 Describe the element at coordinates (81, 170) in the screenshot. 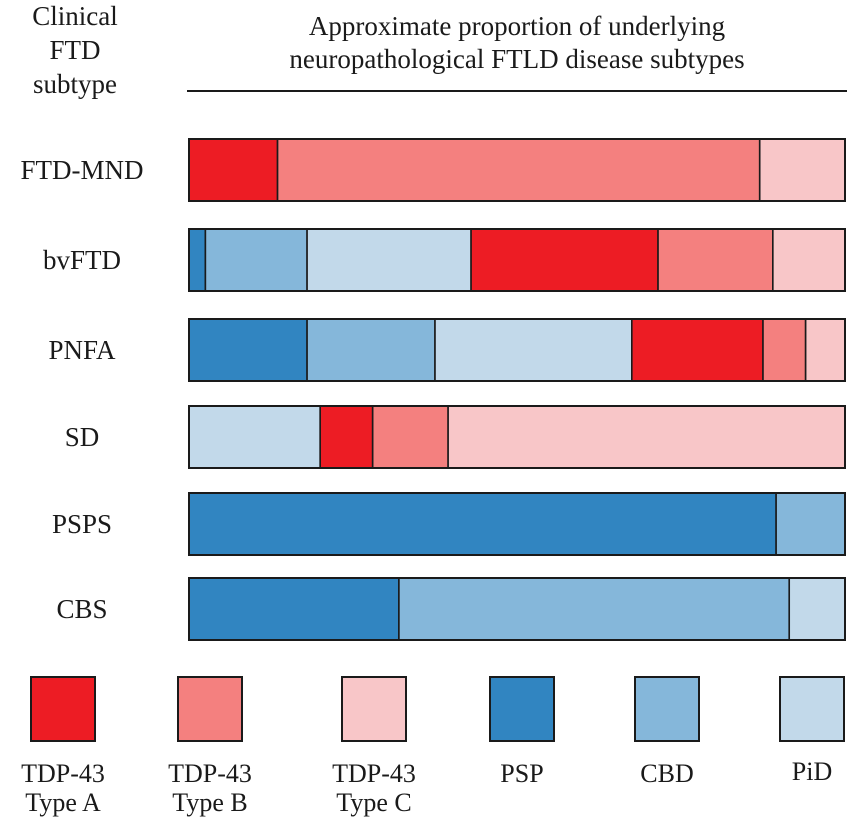

I see `category-label-ftd-mnd: FTD-MND` at that location.